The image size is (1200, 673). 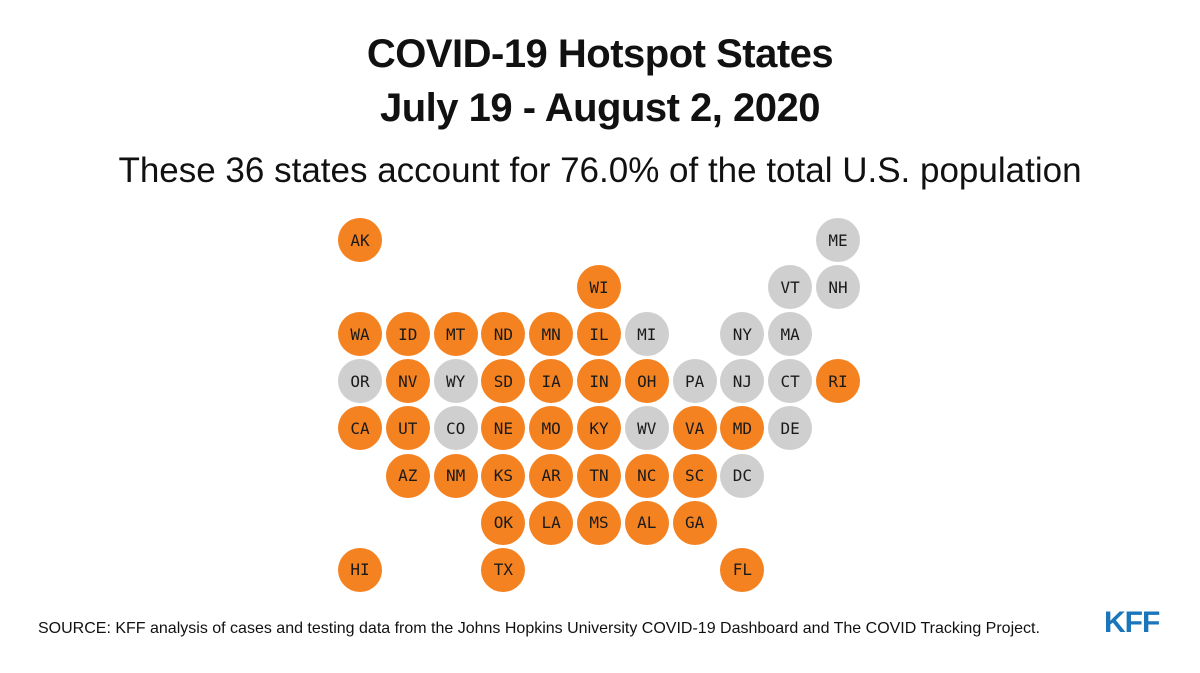 What do you see at coordinates (1132, 622) in the screenshot?
I see `kff-logo: KFF` at bounding box center [1132, 622].